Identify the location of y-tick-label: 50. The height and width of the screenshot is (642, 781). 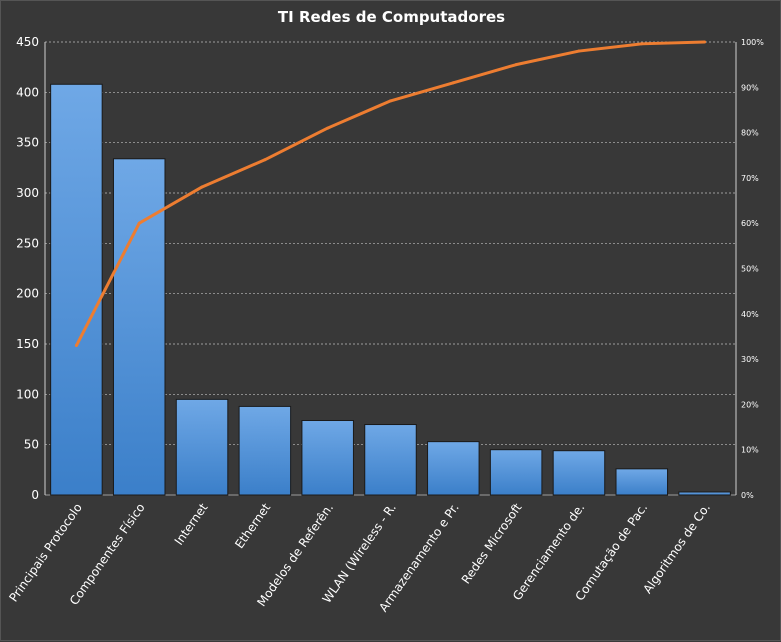
(31, 445).